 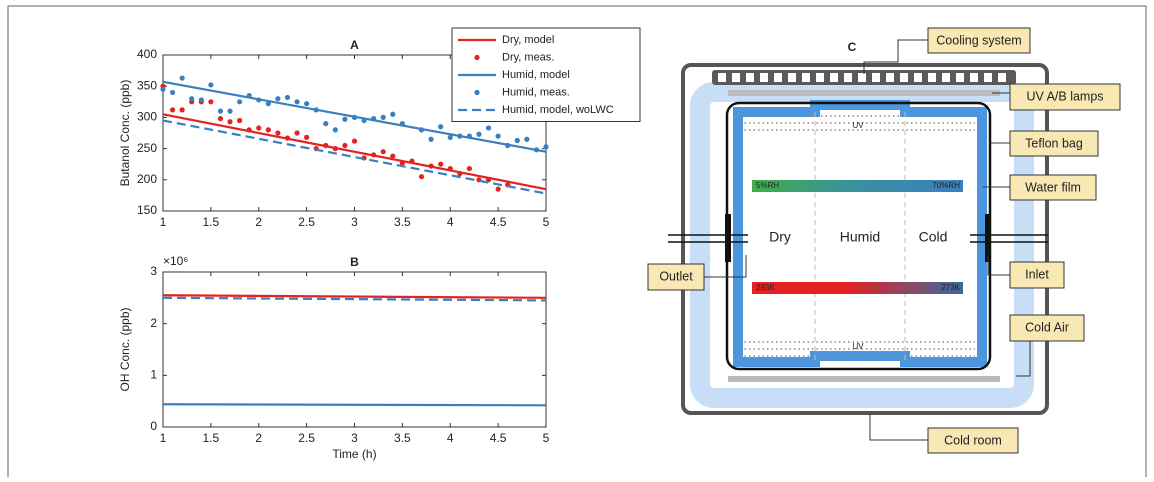 What do you see at coordinates (402, 222) in the screenshot?
I see `x-tick-label: 3.5` at bounding box center [402, 222].